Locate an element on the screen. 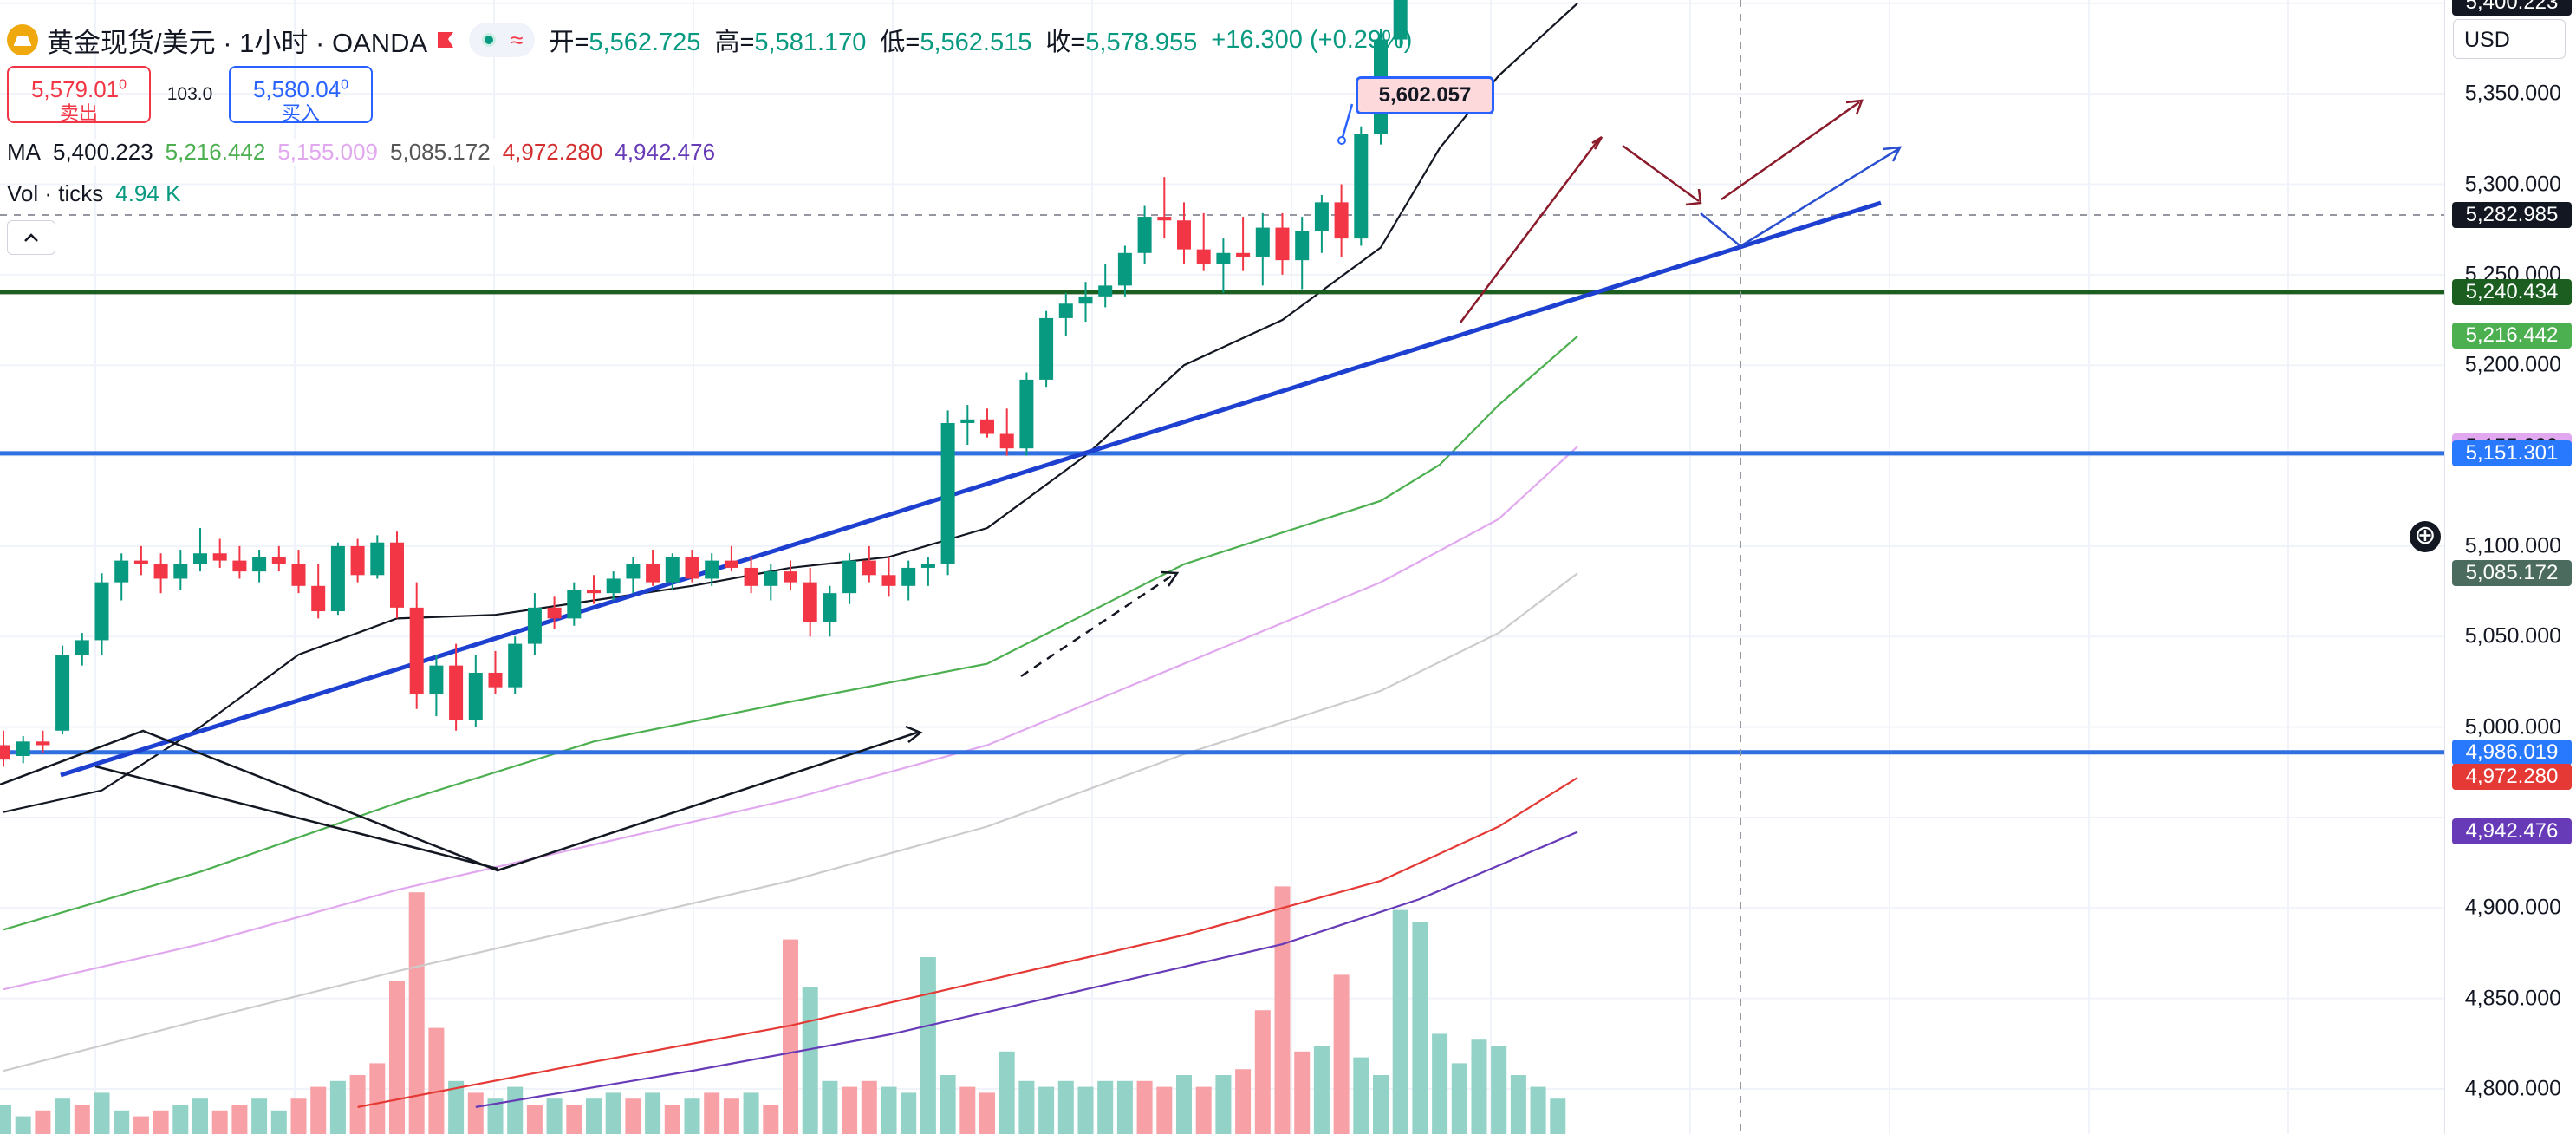 This screenshot has width=2576, height=1134. spread-value: 103.0 is located at coordinates (189, 94).